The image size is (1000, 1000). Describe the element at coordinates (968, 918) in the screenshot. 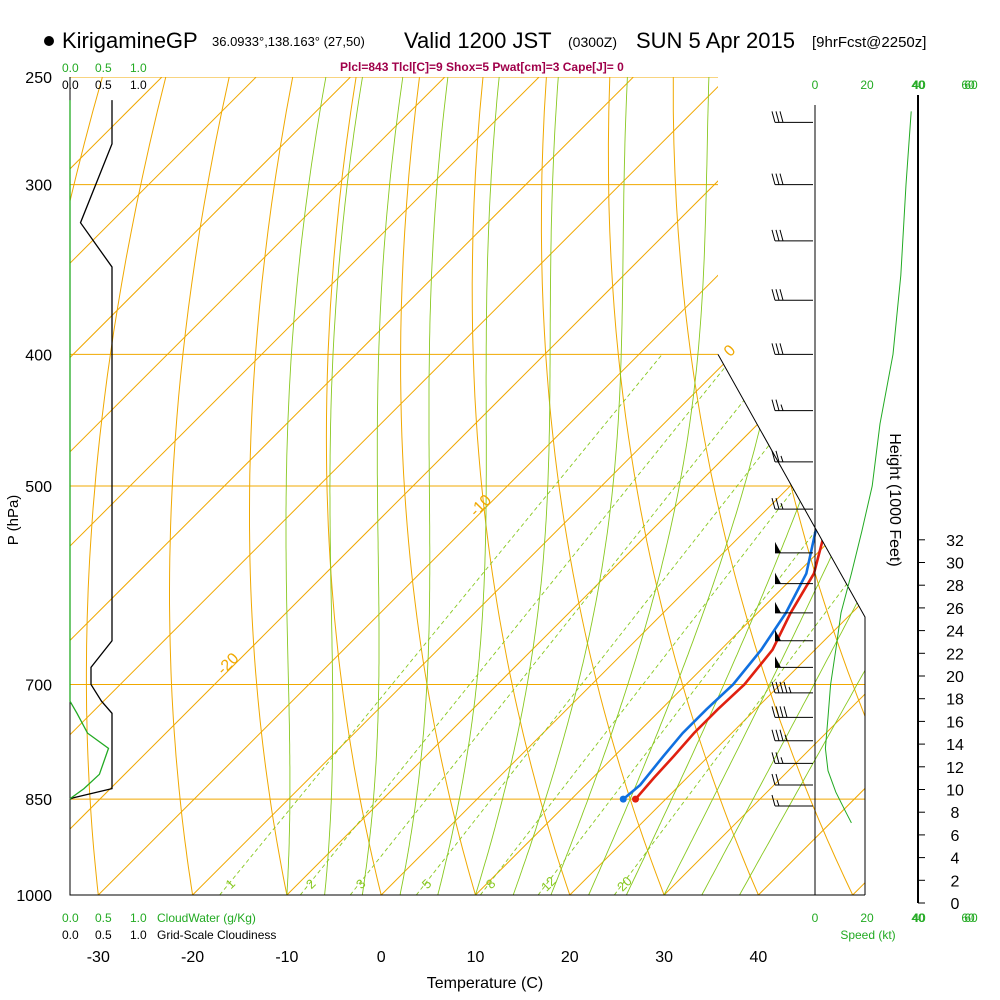

I see `wind-speed-tick-bottom: 60` at that location.